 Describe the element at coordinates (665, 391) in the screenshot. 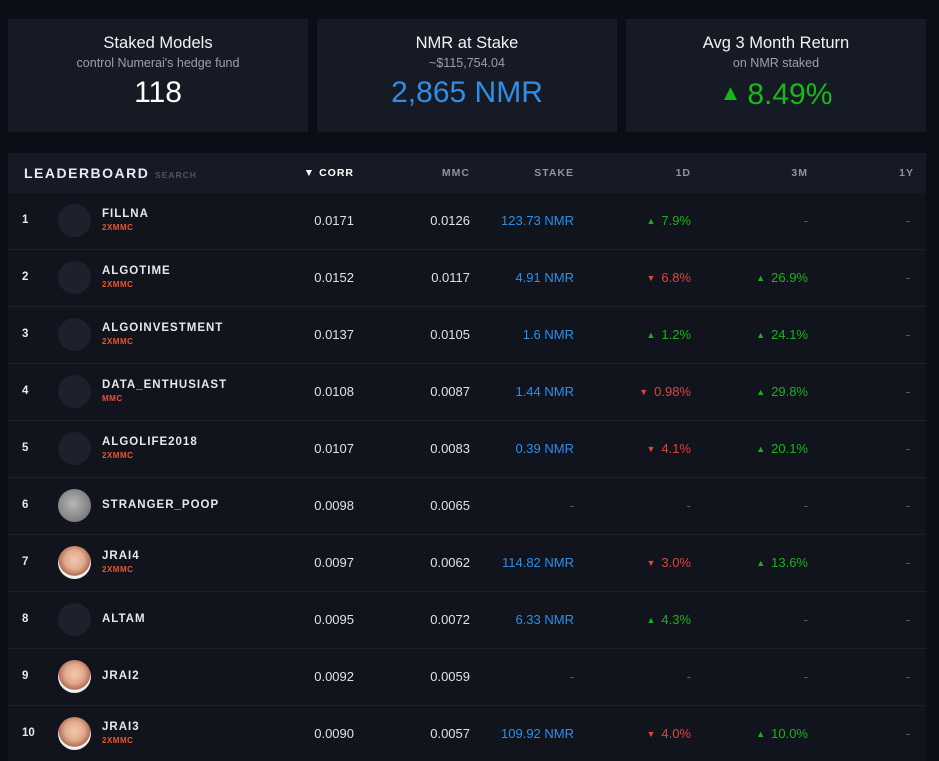

I see `return-1d: ▼ 0.98%` at that location.